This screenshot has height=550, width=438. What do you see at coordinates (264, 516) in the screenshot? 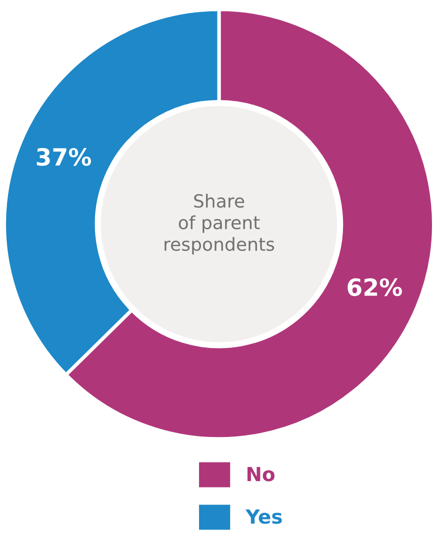
I see `legend-label: Yes` at bounding box center [264, 516].